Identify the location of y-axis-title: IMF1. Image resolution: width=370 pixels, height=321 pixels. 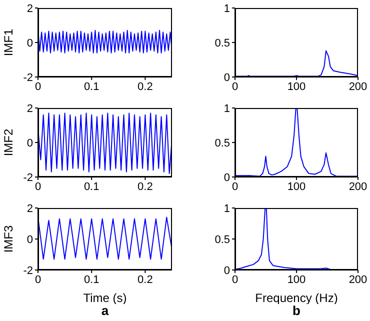
(8, 42).